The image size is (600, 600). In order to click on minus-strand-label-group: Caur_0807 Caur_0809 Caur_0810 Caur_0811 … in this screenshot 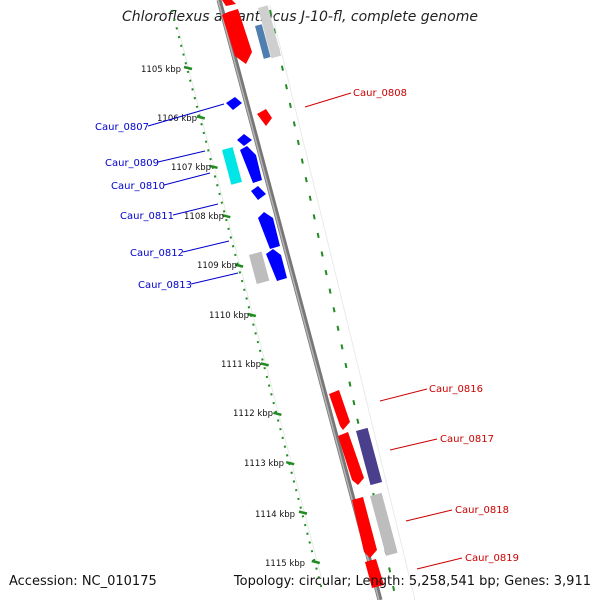, I will do `click(143, 206)`.